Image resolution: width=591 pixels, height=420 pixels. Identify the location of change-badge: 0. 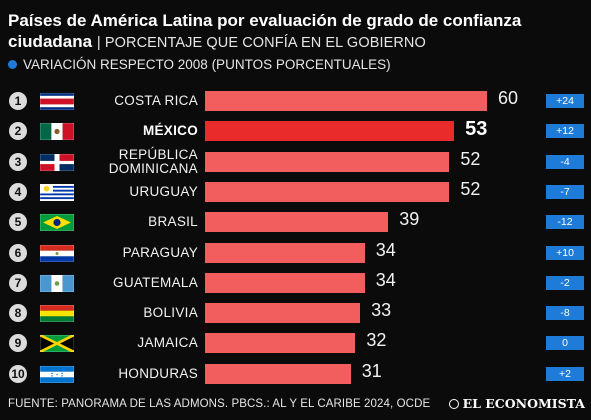
(565, 343).